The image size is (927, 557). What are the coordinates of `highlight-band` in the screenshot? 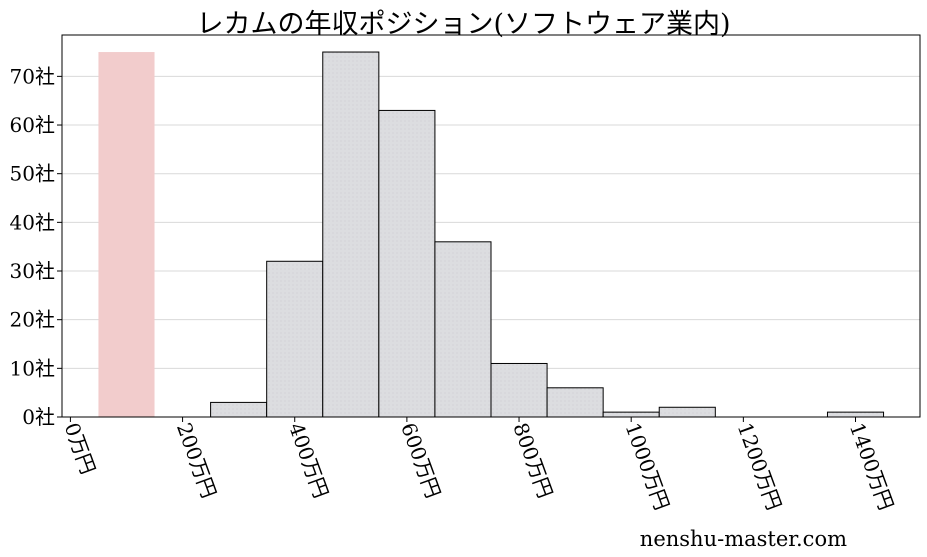 It's located at (126, 234).